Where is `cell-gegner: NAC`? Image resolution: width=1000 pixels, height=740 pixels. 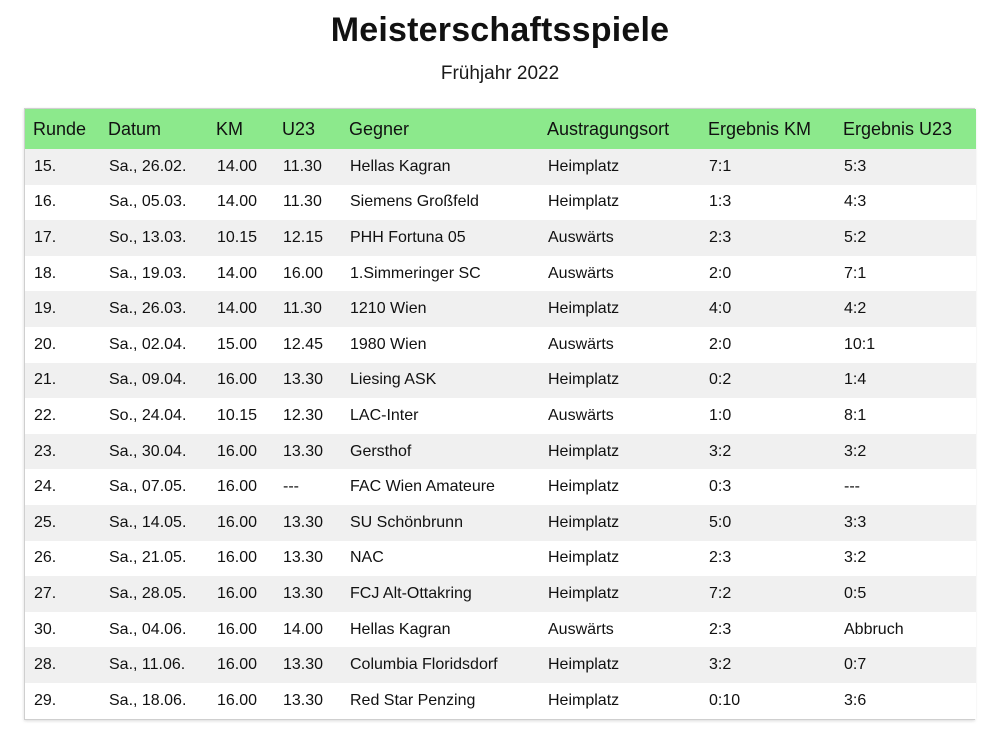 cell-gegner: NAC is located at coordinates (367, 558).